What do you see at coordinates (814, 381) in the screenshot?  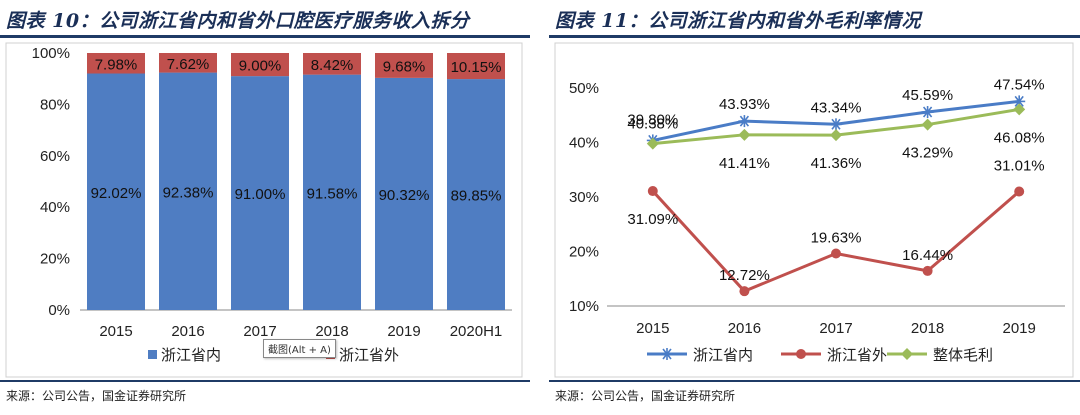 I see `source-rule-right` at bounding box center [814, 381].